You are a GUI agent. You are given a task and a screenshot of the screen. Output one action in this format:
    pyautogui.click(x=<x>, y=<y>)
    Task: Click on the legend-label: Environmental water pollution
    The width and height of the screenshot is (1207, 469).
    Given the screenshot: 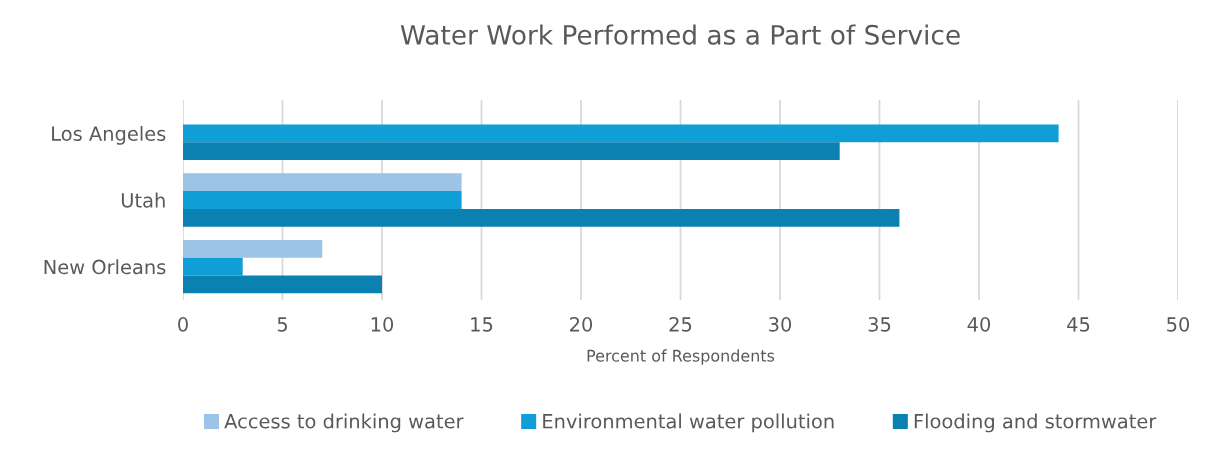 What is the action you would take?
    pyautogui.click(x=688, y=423)
    